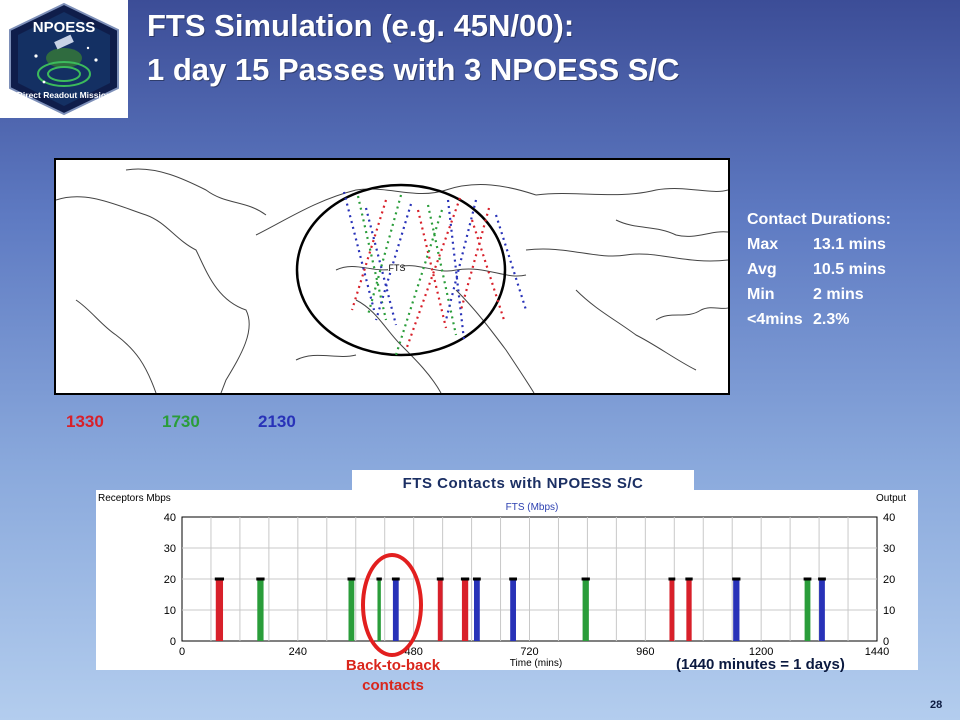 This screenshot has height=720, width=960. Describe the element at coordinates (393, 676) in the screenshot. I see `back-to-back-annotation: Back-to-back contacts` at that location.